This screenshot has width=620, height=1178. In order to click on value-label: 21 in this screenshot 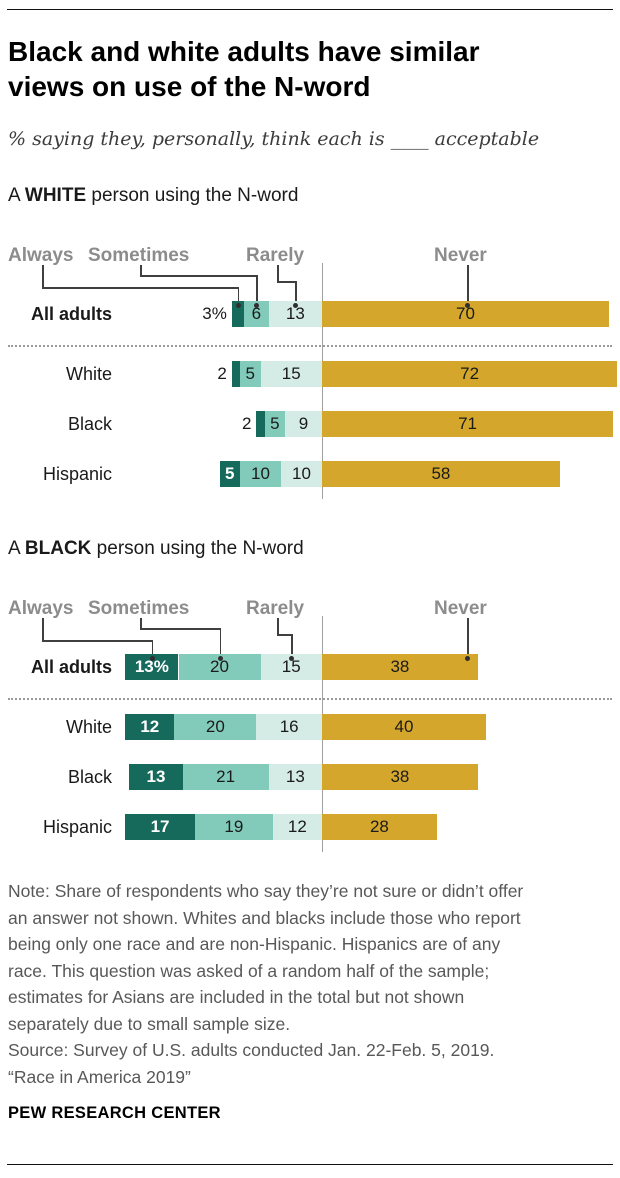, I will do `click(226, 776)`.